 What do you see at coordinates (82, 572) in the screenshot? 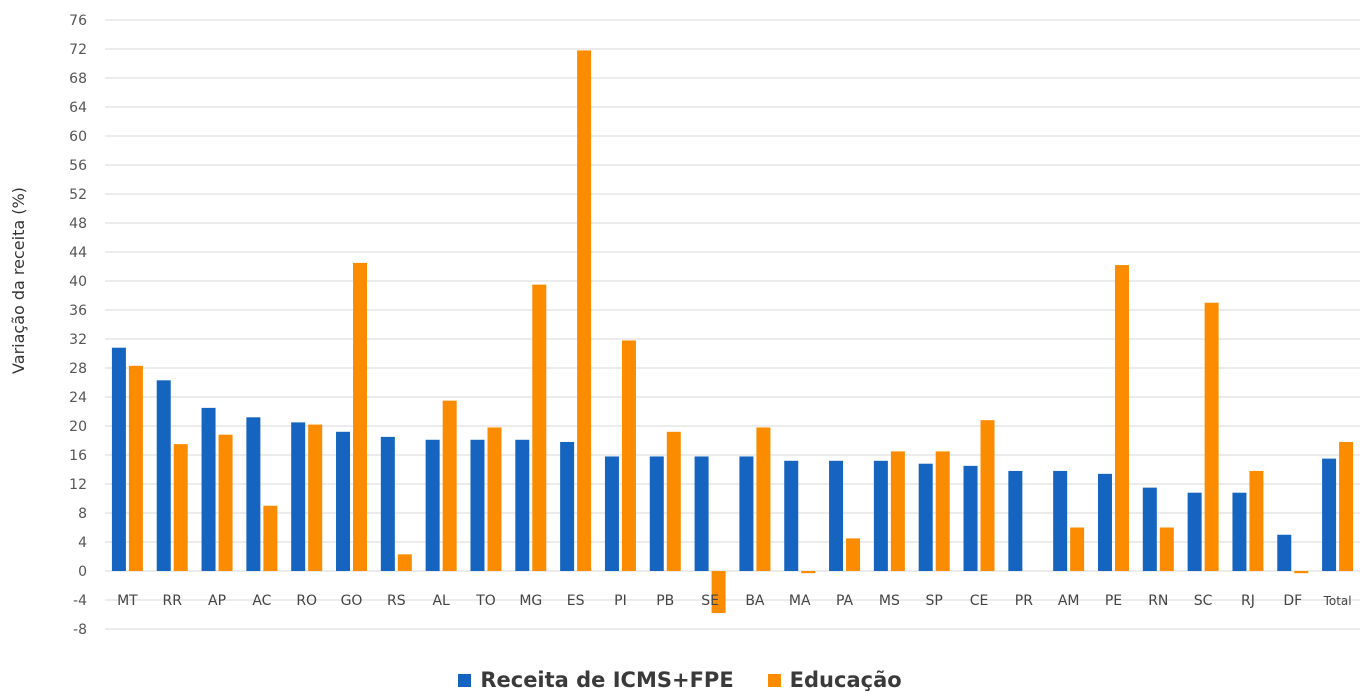
I see `y-tick-label: 0` at bounding box center [82, 572].